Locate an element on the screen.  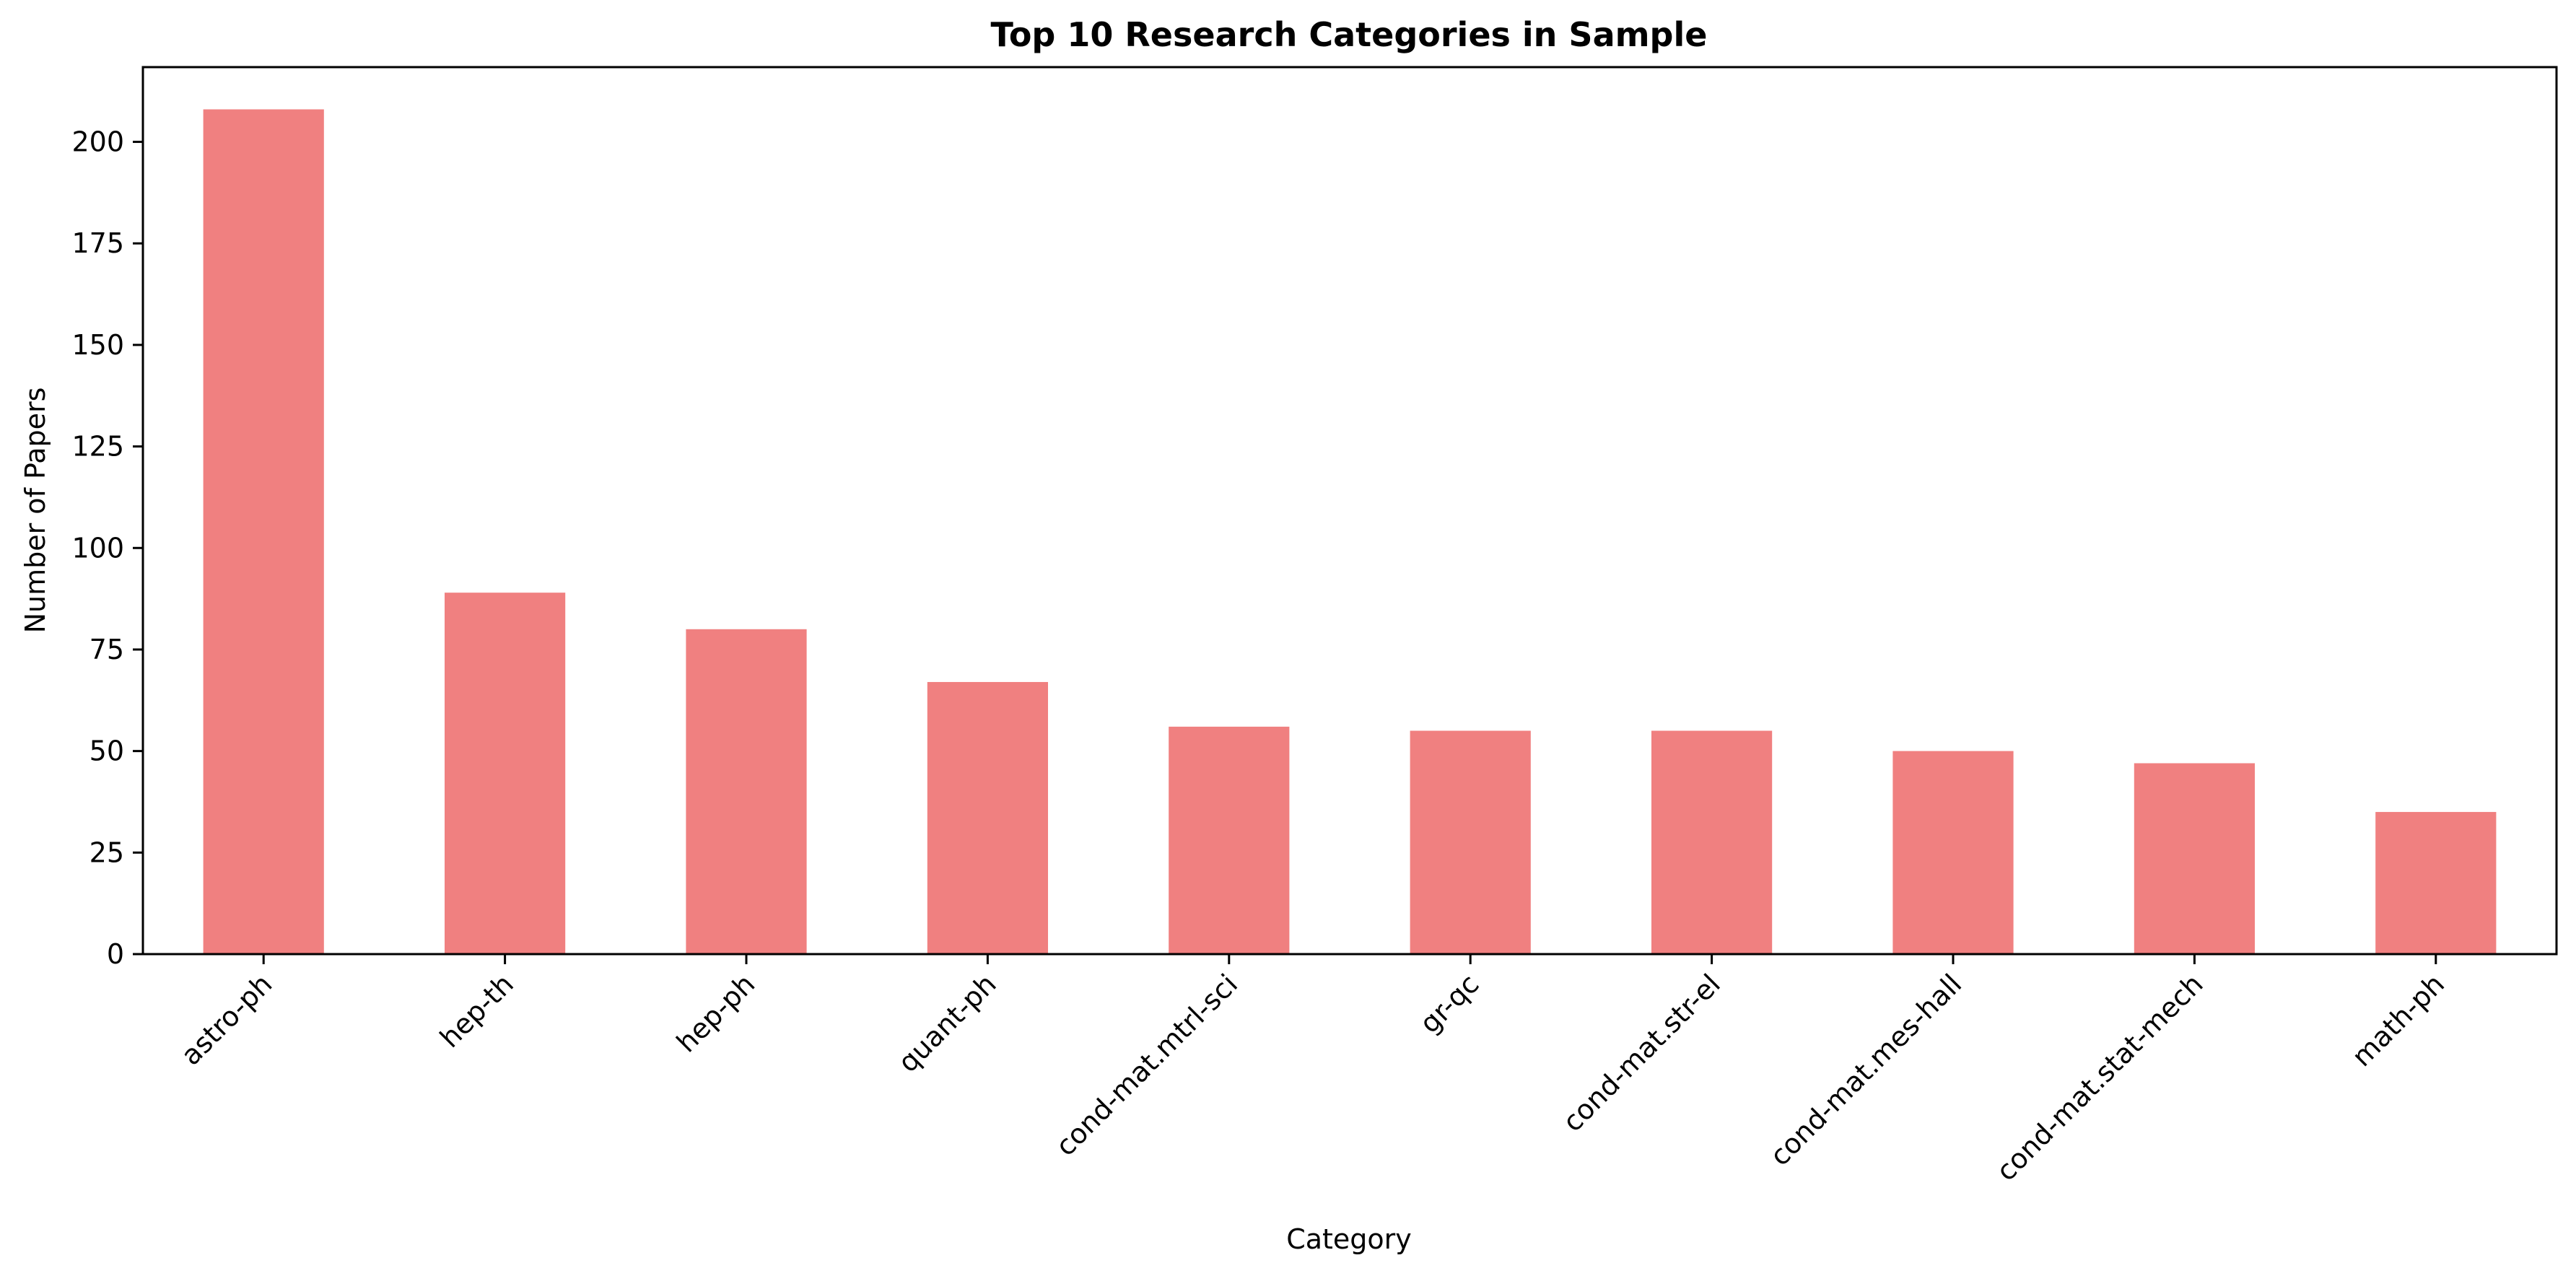
y-axis: 0 25 50 75 100 125 150 175 200 is located at coordinates (107, 548).